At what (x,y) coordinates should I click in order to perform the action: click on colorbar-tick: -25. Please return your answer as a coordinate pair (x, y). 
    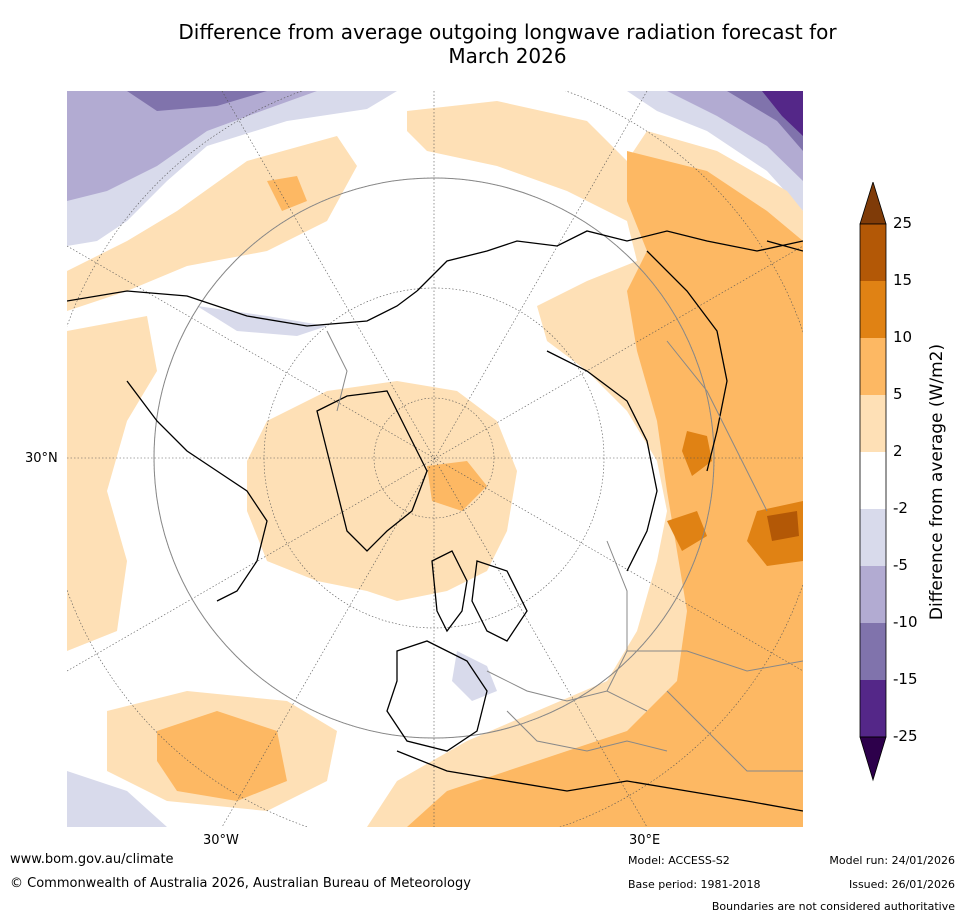
    Looking at the image, I should click on (905, 736).